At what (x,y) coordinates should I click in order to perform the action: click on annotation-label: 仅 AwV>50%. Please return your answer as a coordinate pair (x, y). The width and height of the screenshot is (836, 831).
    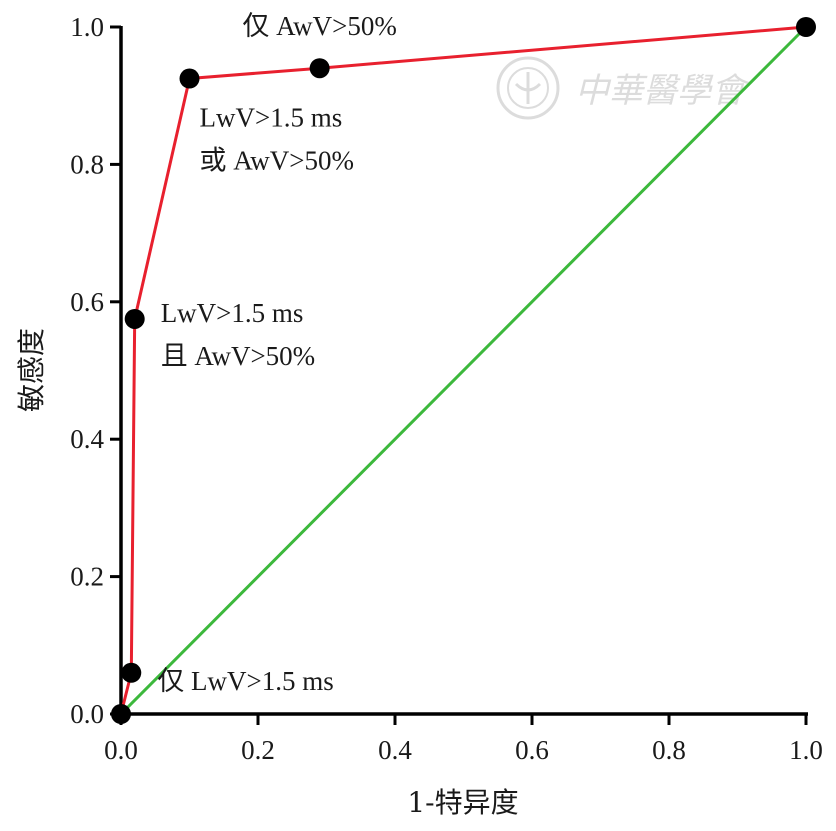
    Looking at the image, I should click on (319, 26).